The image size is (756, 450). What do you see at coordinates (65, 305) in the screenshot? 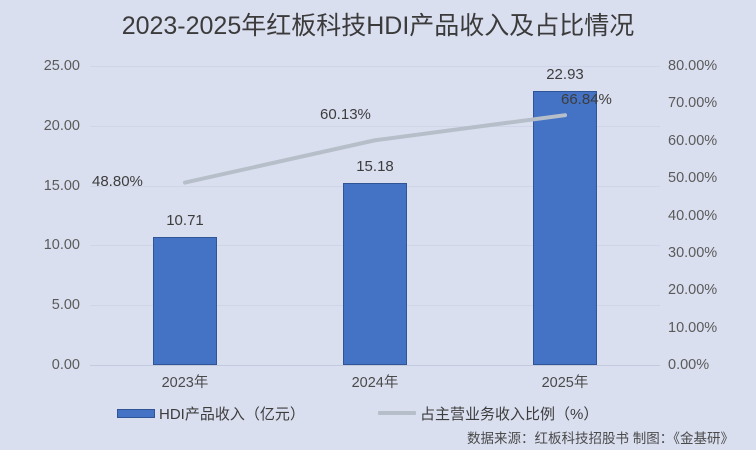
I see `y-axis-left-tick: 5.00` at bounding box center [65, 305].